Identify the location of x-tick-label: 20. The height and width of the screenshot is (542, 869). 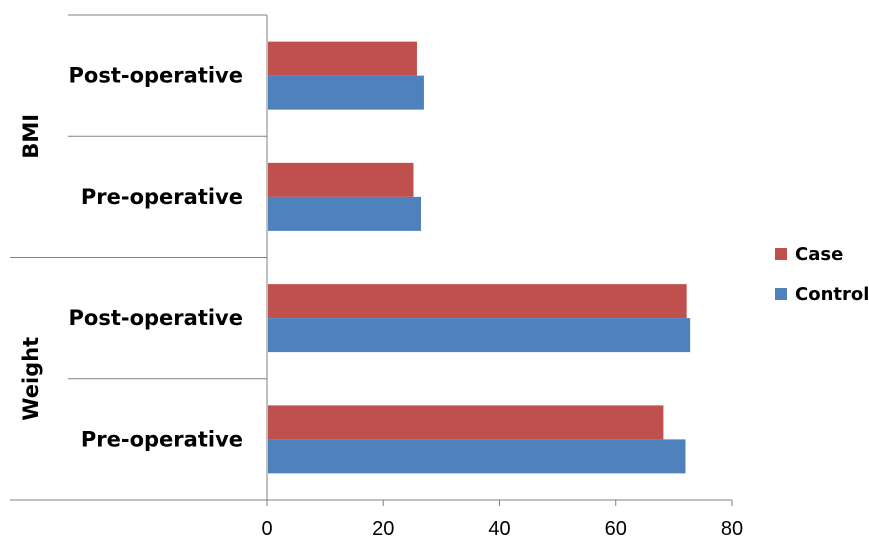
(383, 529).